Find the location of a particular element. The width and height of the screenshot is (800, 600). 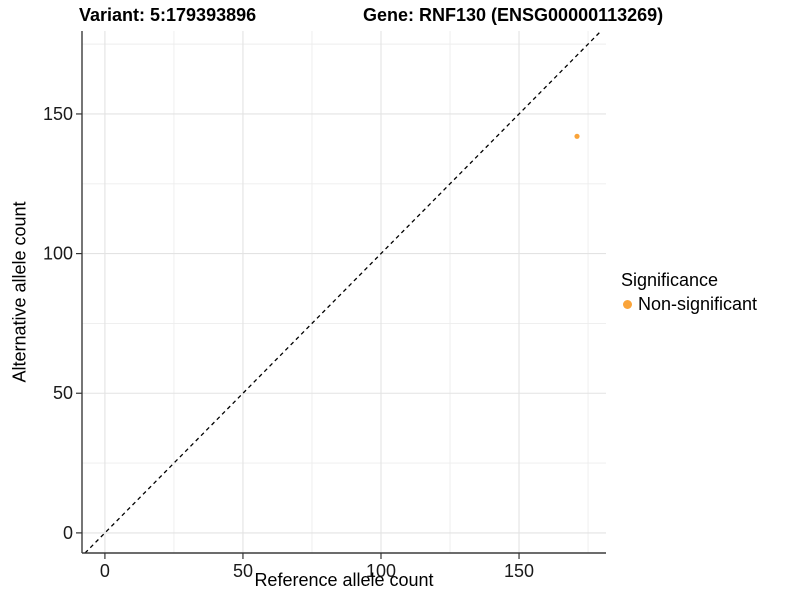

y-tick-label: 100 is located at coordinates (58, 254).